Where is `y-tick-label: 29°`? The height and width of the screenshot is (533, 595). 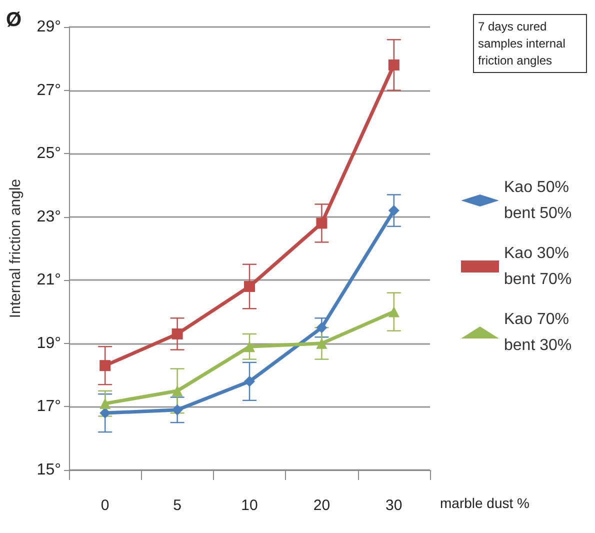
y-tick-label: 29° is located at coordinates (48, 27).